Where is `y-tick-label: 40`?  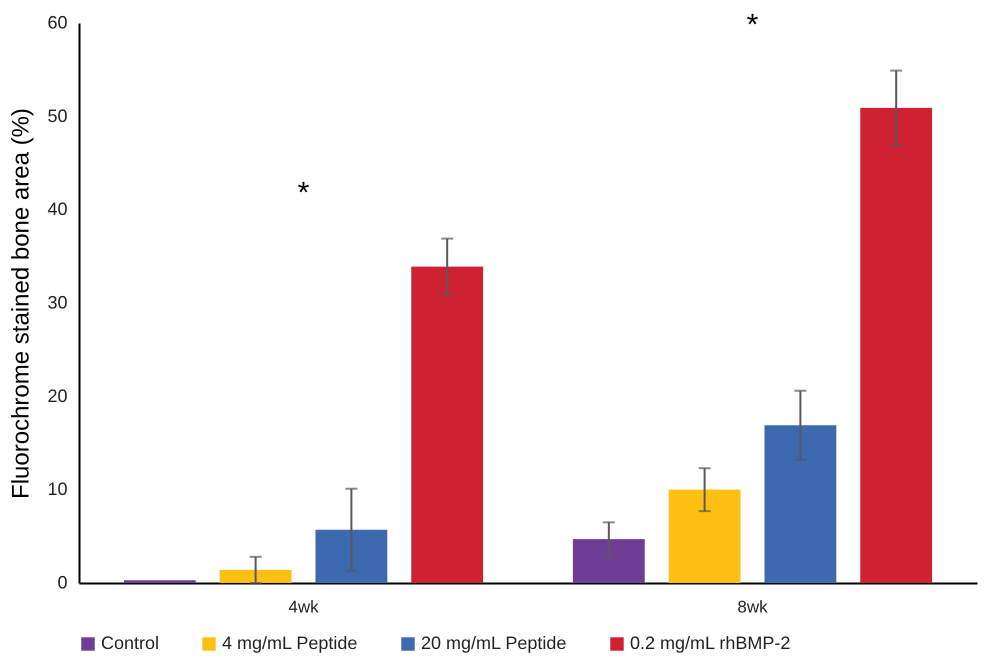
y-tick-label: 40 is located at coordinates (57, 209).